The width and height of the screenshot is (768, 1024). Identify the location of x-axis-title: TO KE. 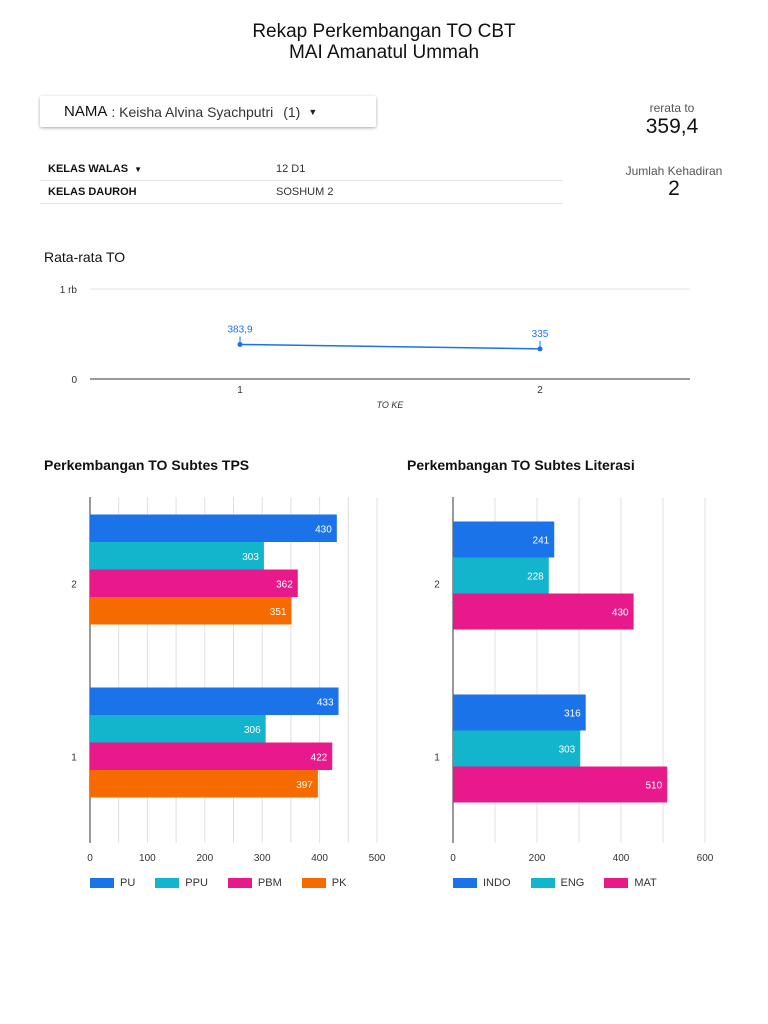
(391, 405).